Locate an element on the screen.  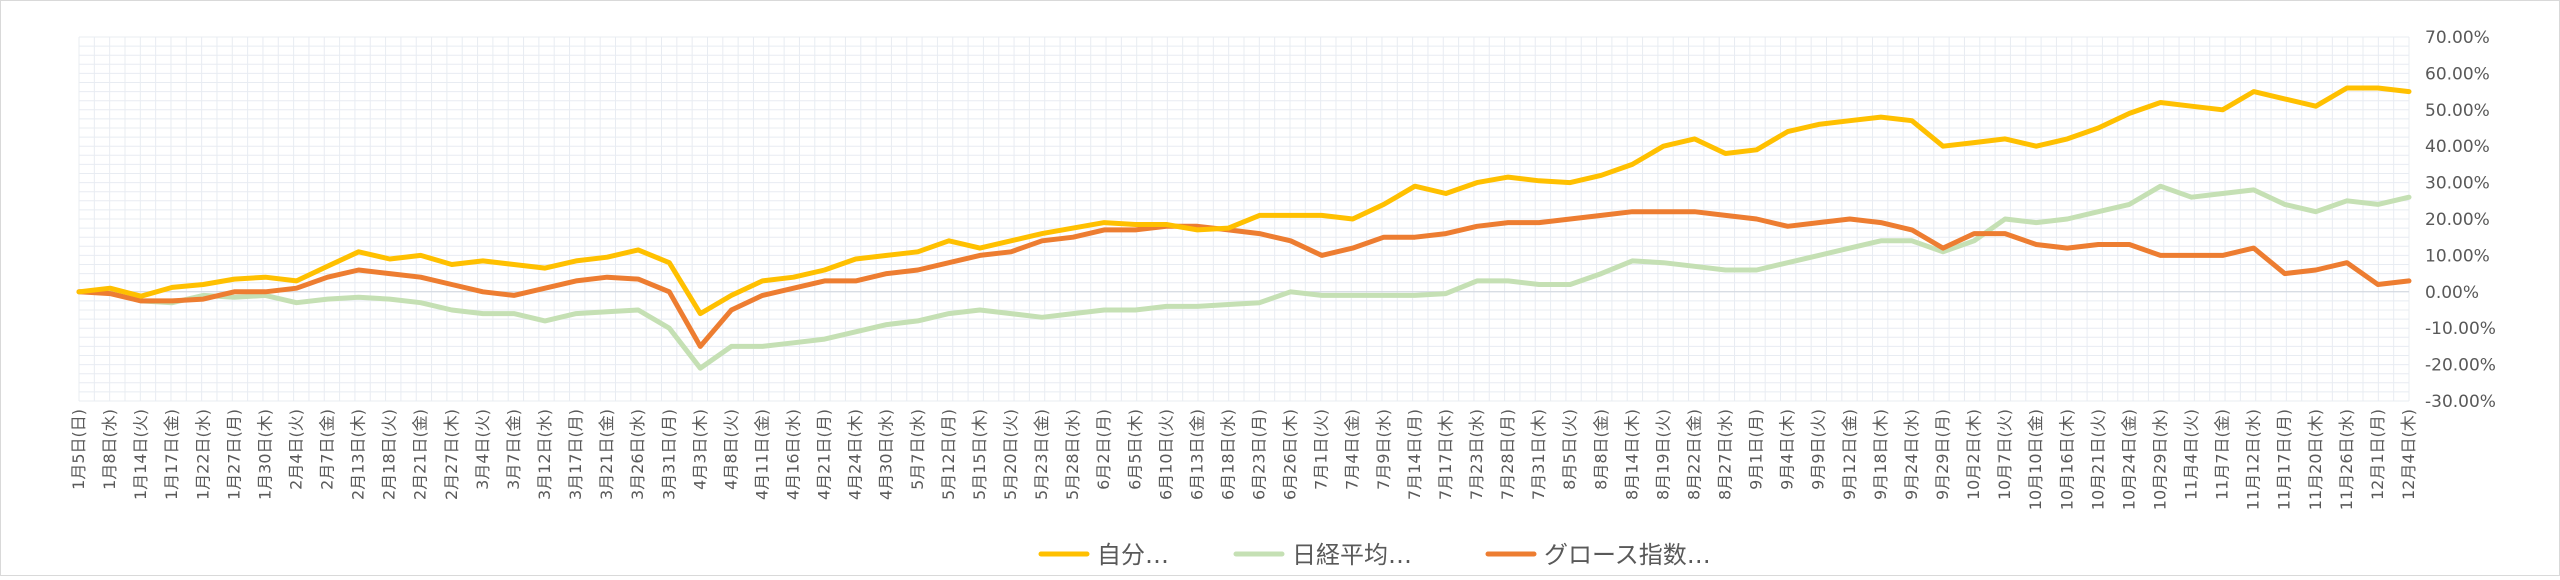
x-tick-label: 4月30日(水) is located at coordinates (886, 454).